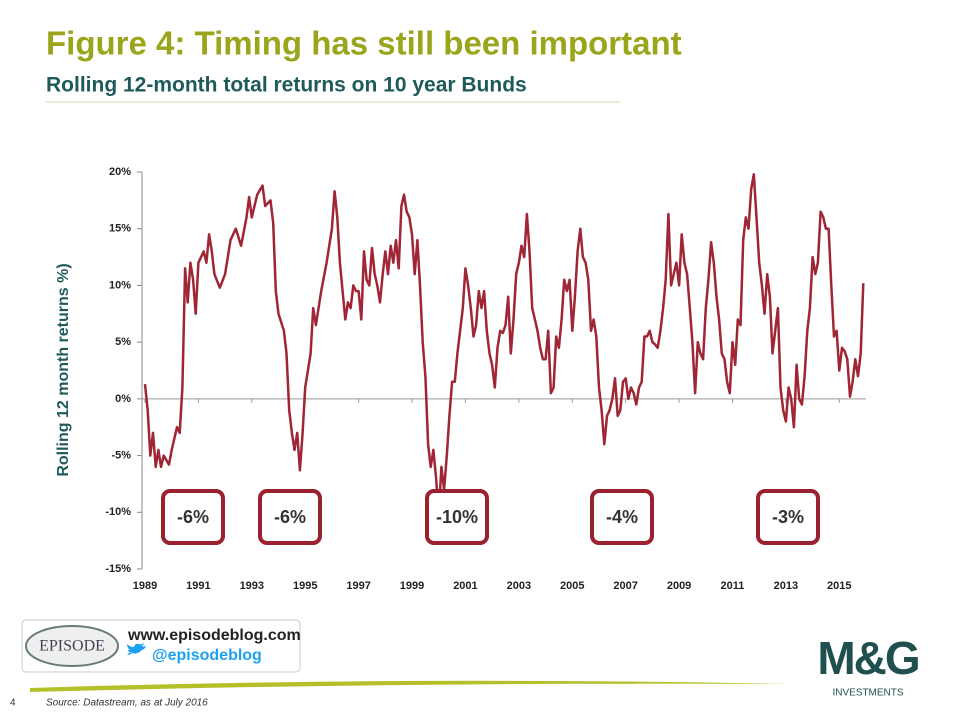  Describe the element at coordinates (127, 703) in the screenshot. I see `source-note: Source: Datastream, as at July 2016` at that location.